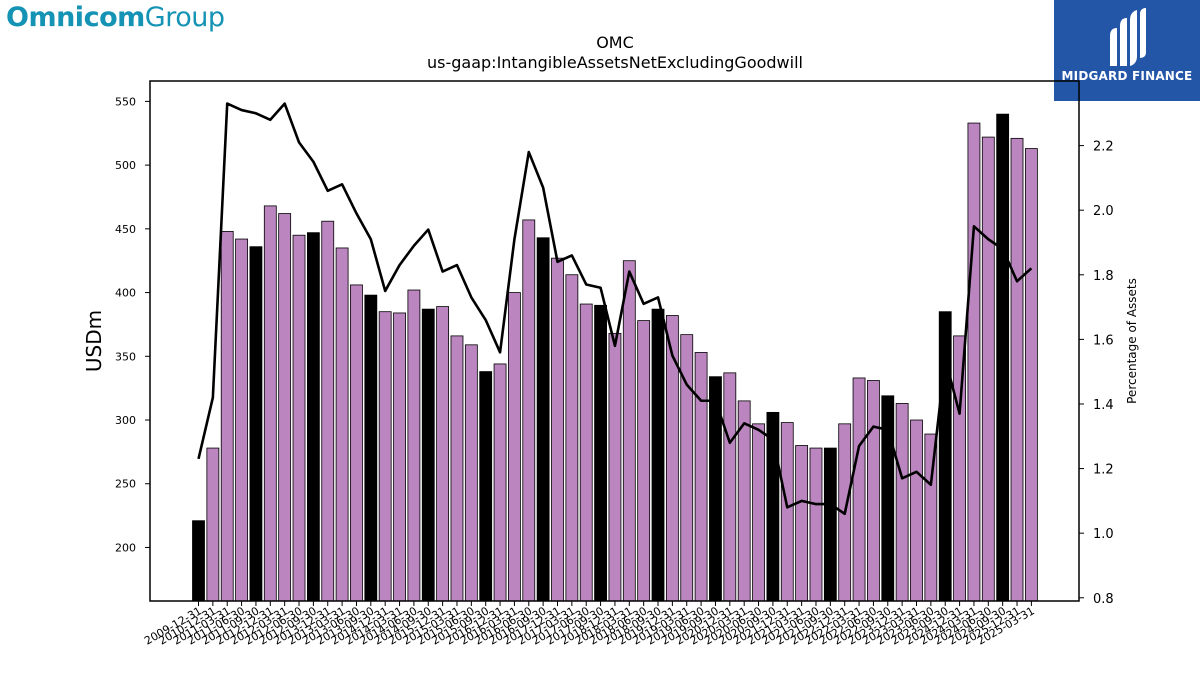 Image resolution: width=1200 pixels, height=675 pixels. I want to click on y2-tick-label: 2.0, so click(1103, 211).